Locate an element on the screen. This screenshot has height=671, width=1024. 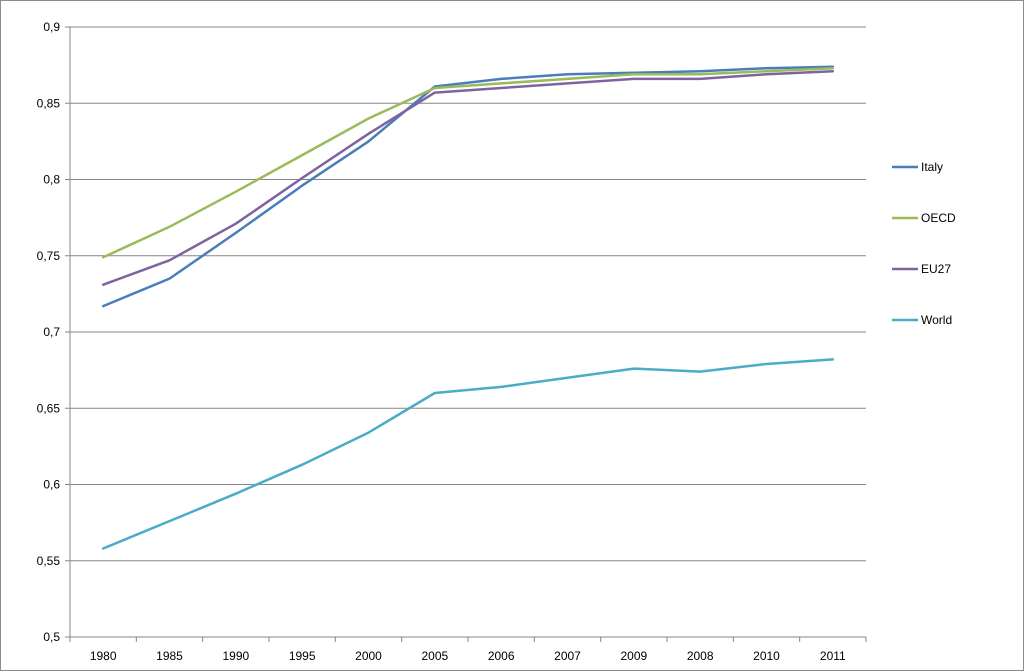
legend-label-oecd: OECD is located at coordinates (938, 218).